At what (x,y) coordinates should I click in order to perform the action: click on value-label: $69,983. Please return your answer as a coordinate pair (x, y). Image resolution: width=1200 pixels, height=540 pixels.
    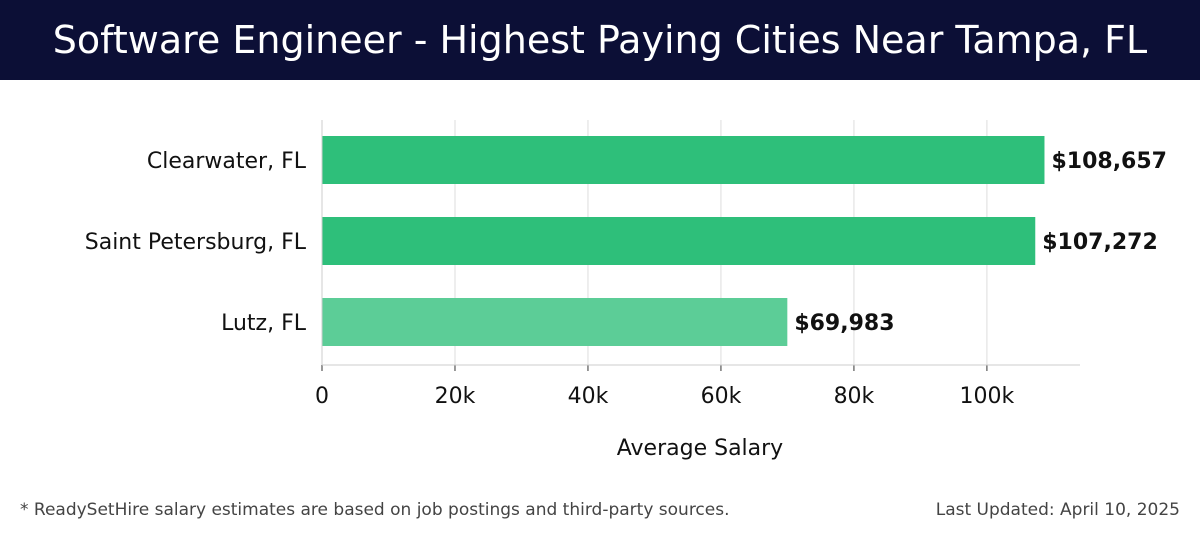
    Looking at the image, I should click on (844, 323).